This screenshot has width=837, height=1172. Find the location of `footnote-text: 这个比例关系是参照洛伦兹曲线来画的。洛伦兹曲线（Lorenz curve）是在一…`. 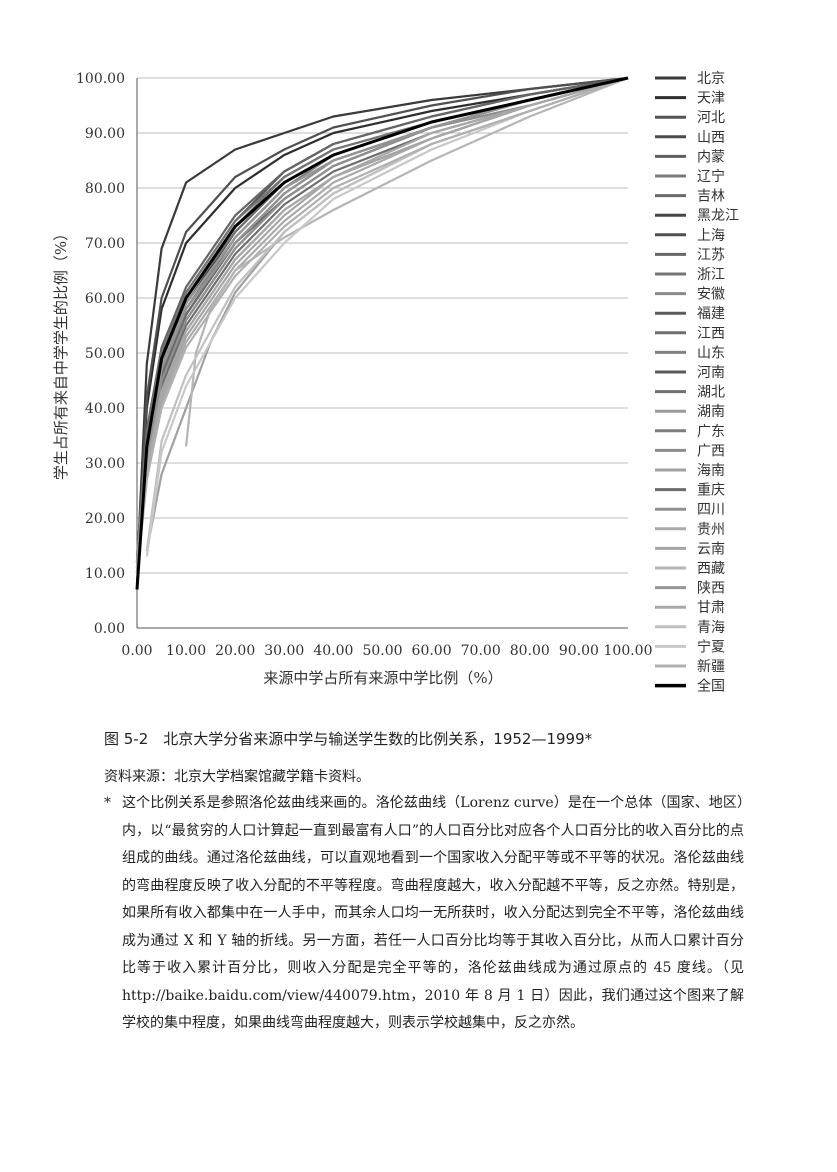

footnote-text: 这个比例关系是参照洛伦兹曲线来画的。洛伦兹曲线（Lorenz curve）是在一… is located at coordinates (433, 913).